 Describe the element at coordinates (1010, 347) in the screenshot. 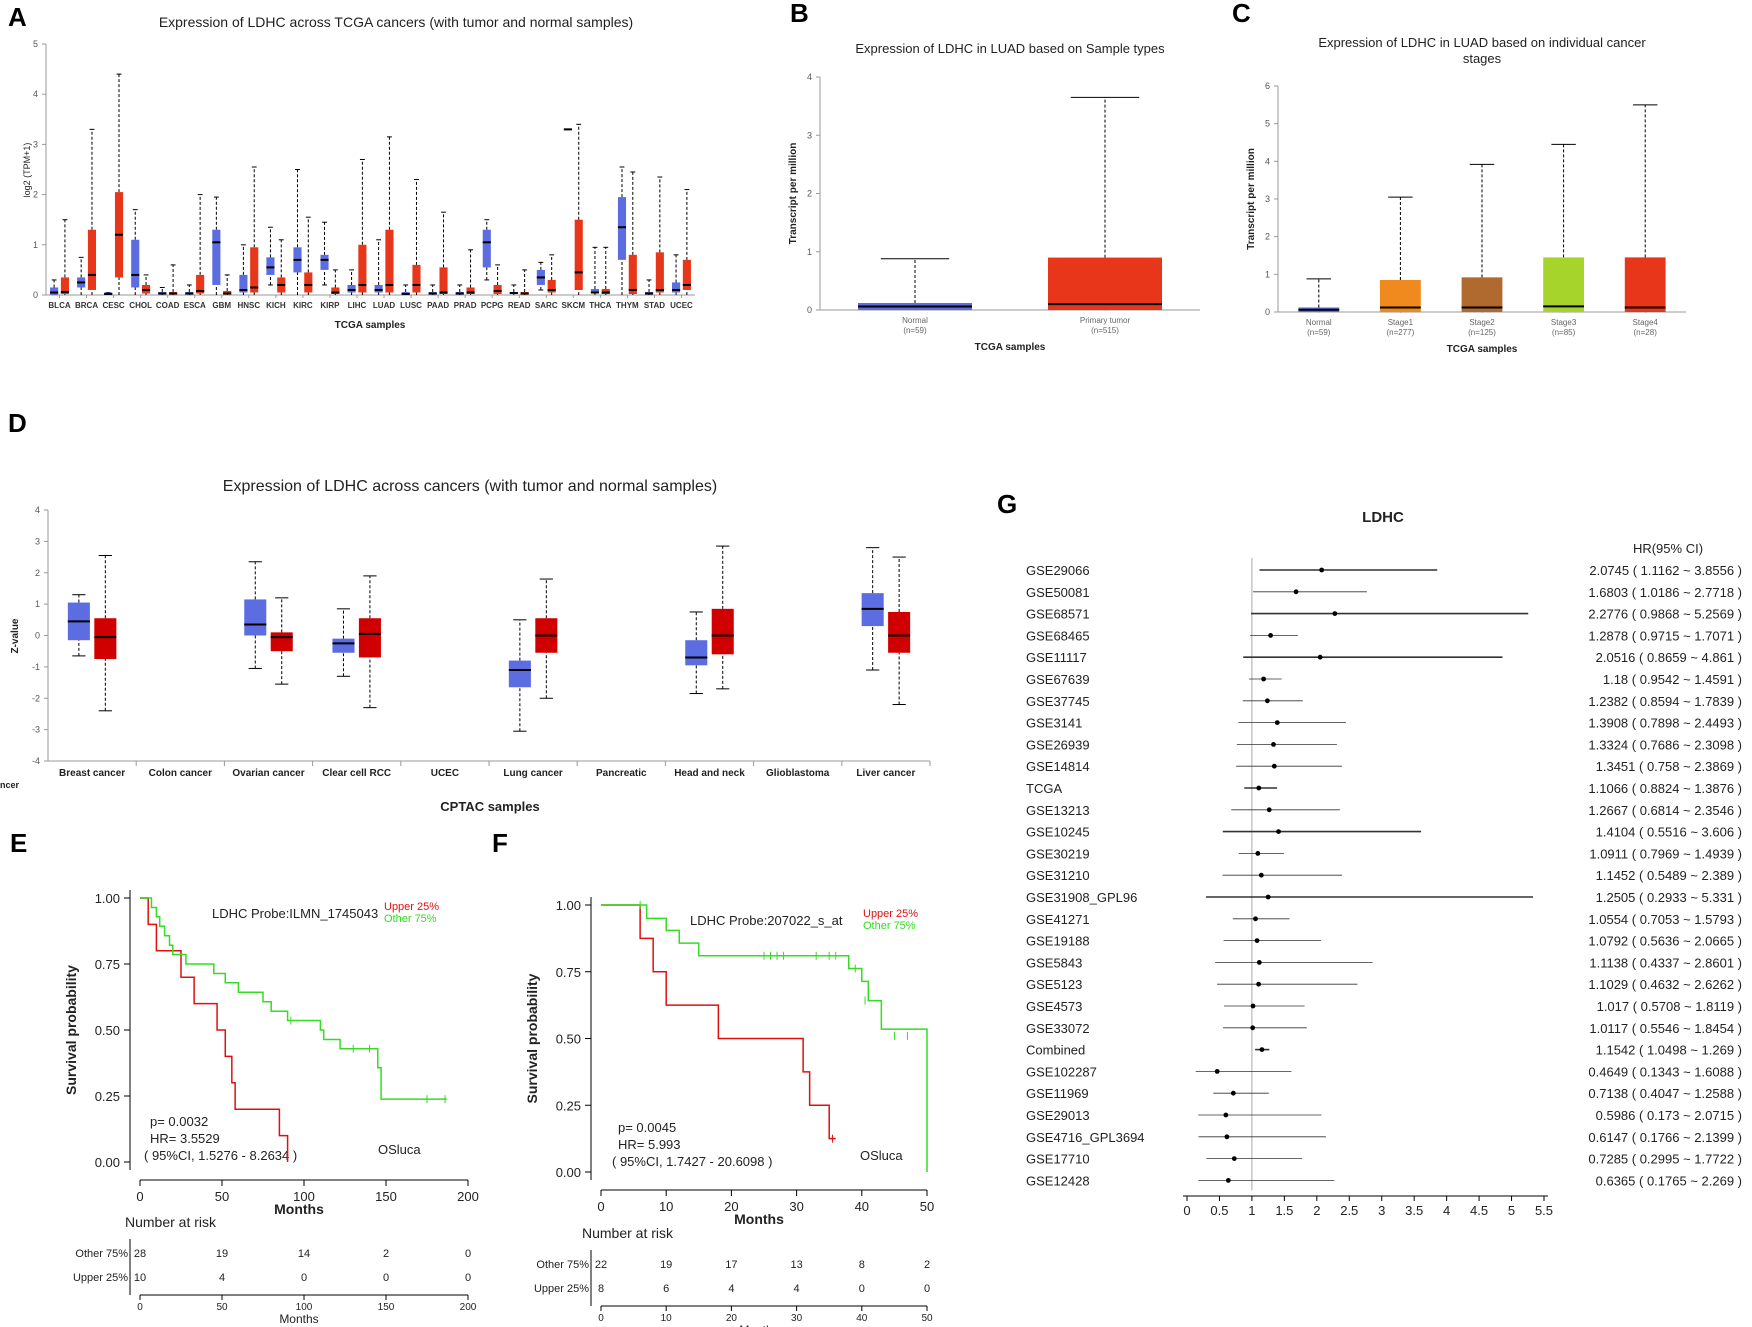

I see `panel-b-x-label: TCGA samples` at that location.